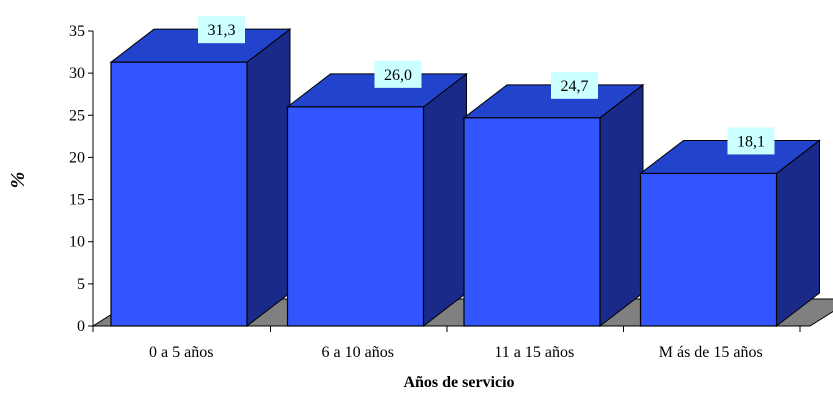 The image size is (833, 398). I want to click on y-tick-label: 10, so click(77, 242).